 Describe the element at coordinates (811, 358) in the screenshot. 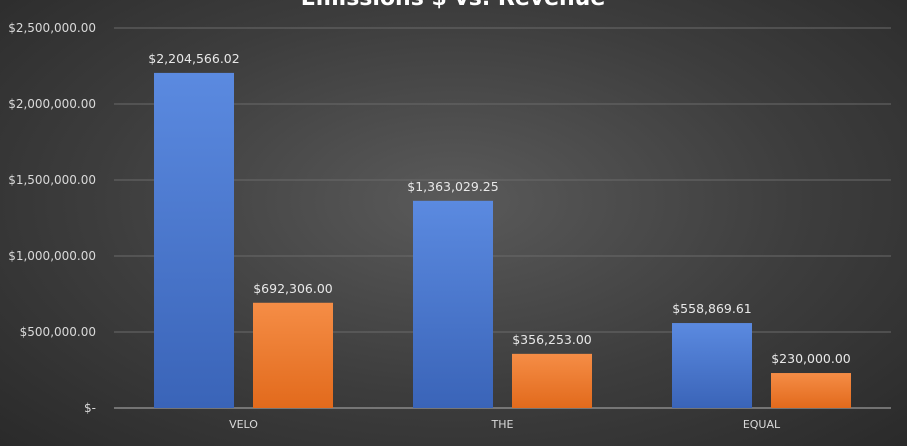

I see `data-label: $230,000.00` at that location.